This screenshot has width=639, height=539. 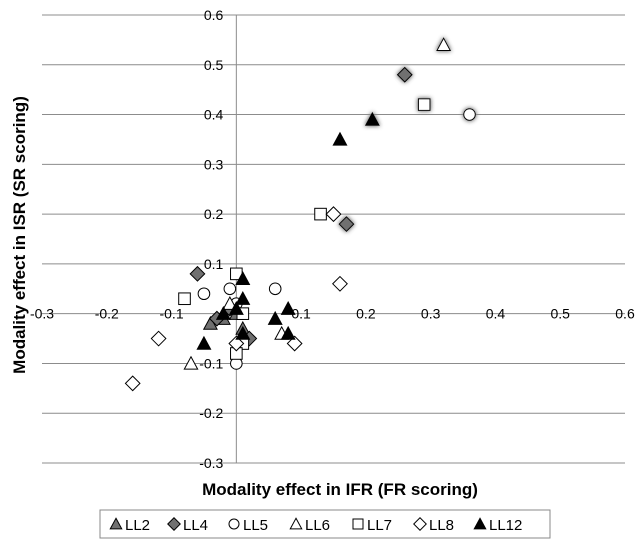 I want to click on x-tick-label: -0.1, so click(x=171, y=314).